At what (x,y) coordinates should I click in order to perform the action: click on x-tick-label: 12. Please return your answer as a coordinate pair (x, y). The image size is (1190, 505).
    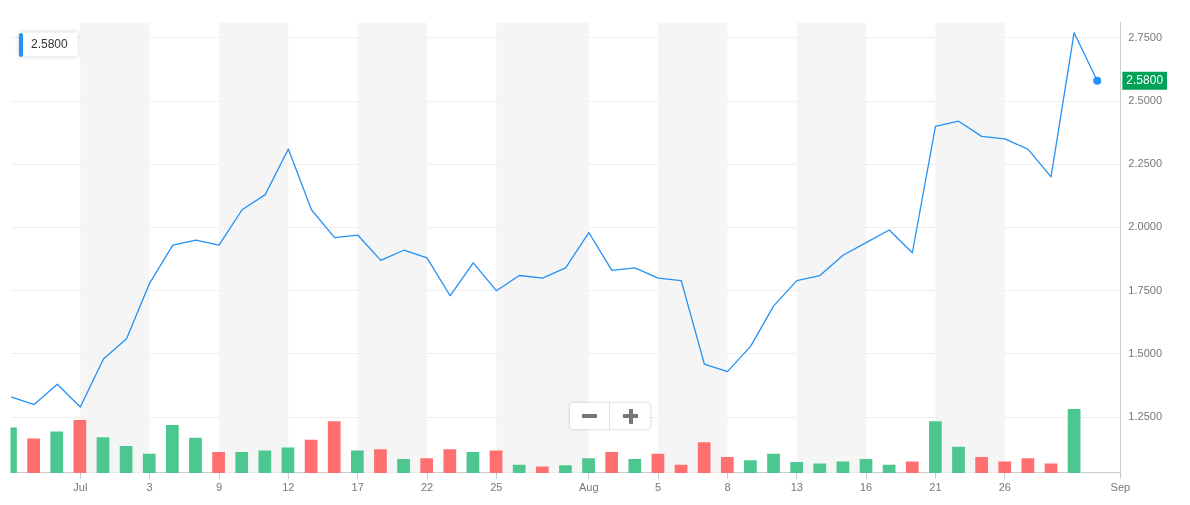
    Looking at the image, I should click on (288, 487).